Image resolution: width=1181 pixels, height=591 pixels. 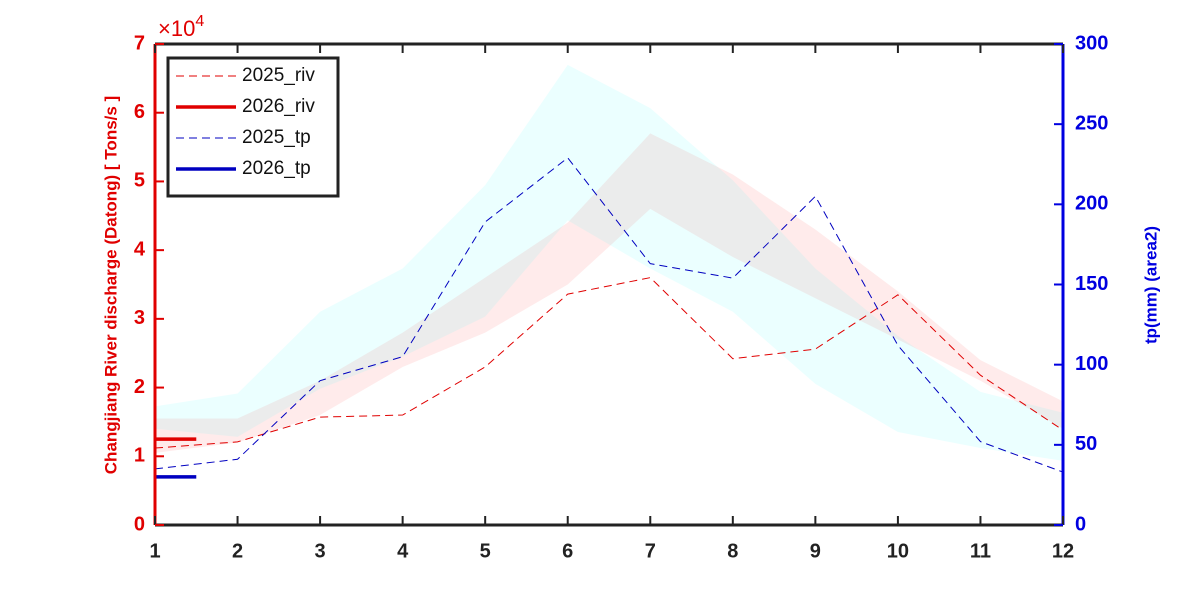 I want to click on legend-box, so click(x=253, y=127).